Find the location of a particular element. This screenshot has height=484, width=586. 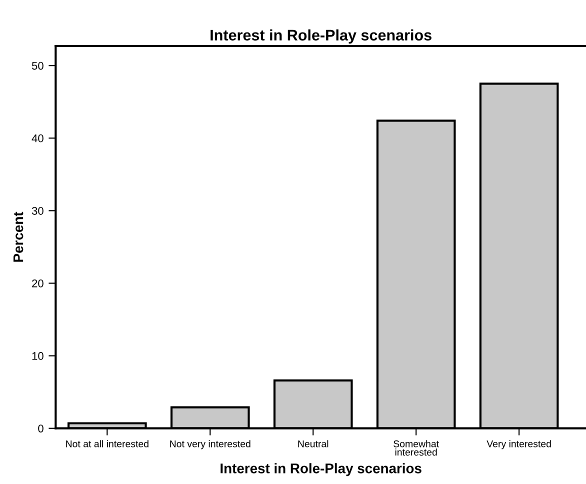

y-tick-label: 0 is located at coordinates (41, 428).